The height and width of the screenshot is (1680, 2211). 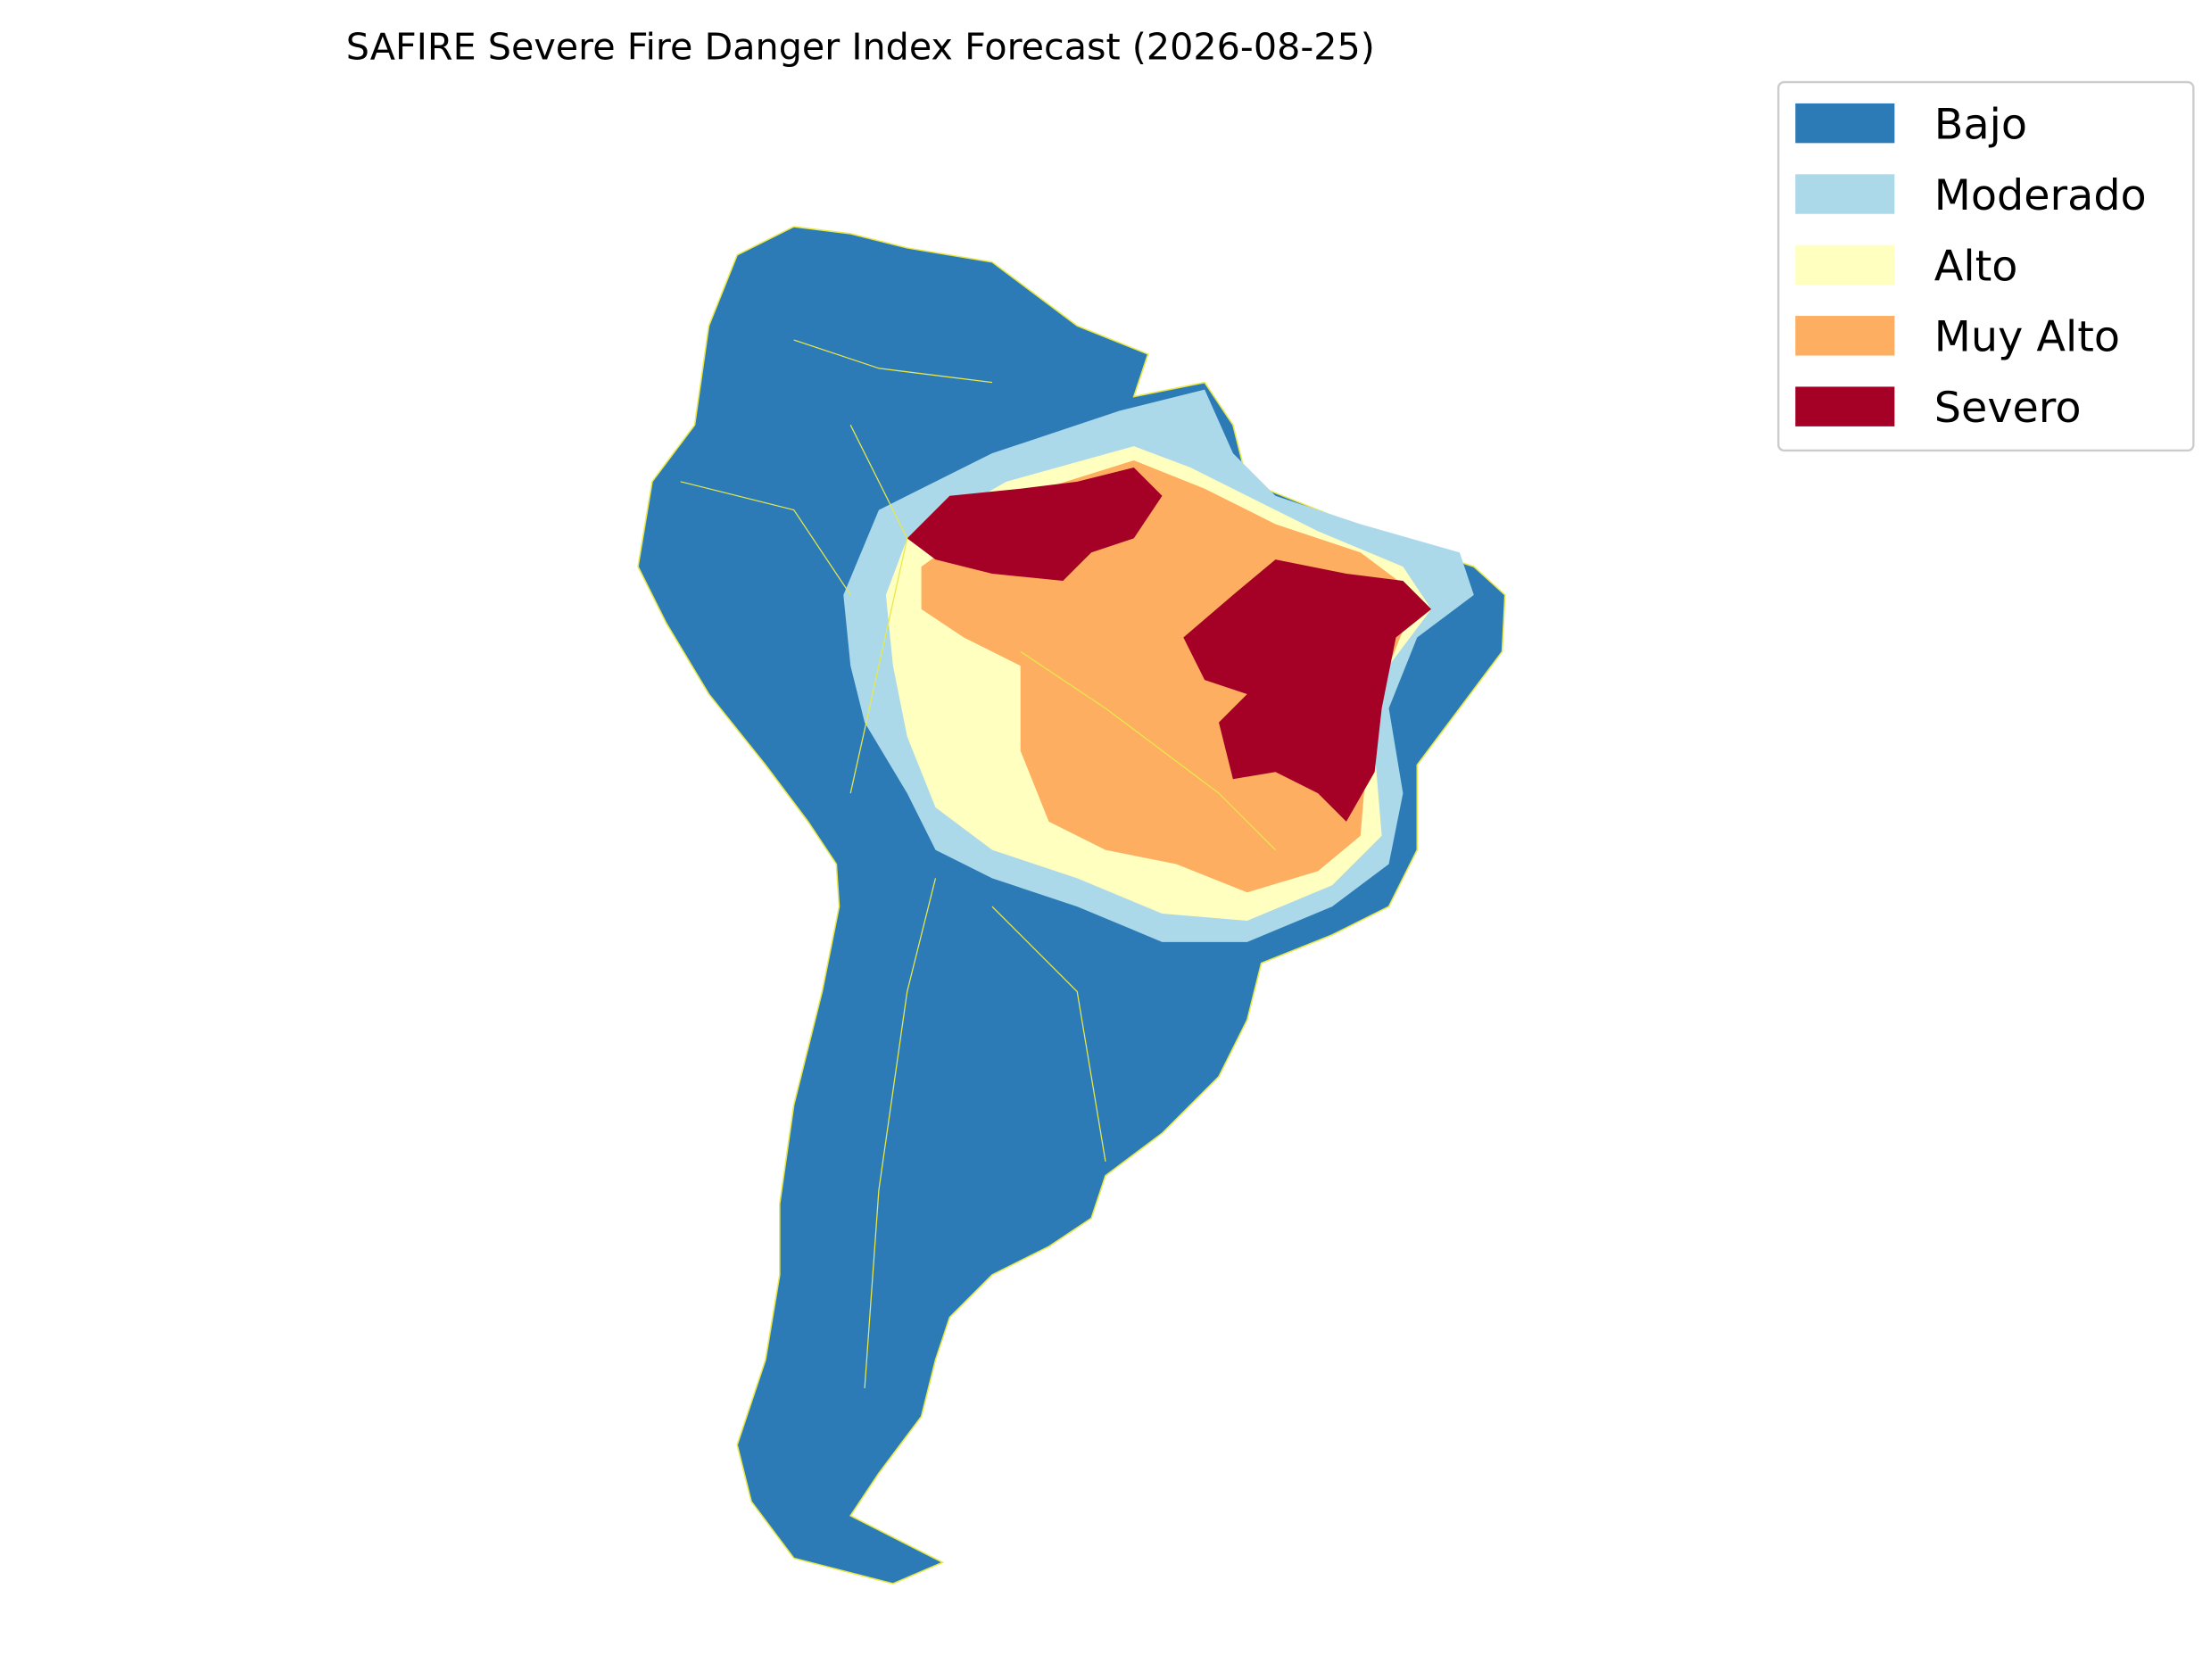 I want to click on legend: Bajo Moderado Alto Muy Alto Severo, so click(x=1985, y=266).